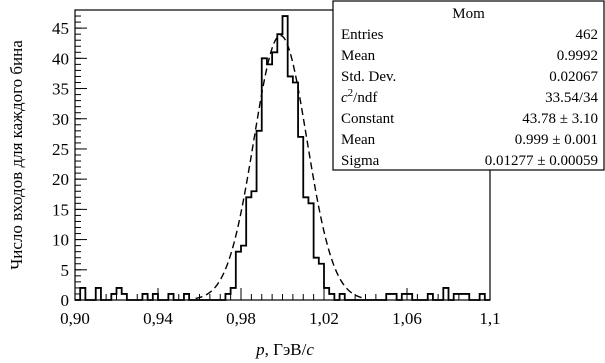  What do you see at coordinates (60, 58) in the screenshot?
I see `y-tick-label: 40` at bounding box center [60, 58].